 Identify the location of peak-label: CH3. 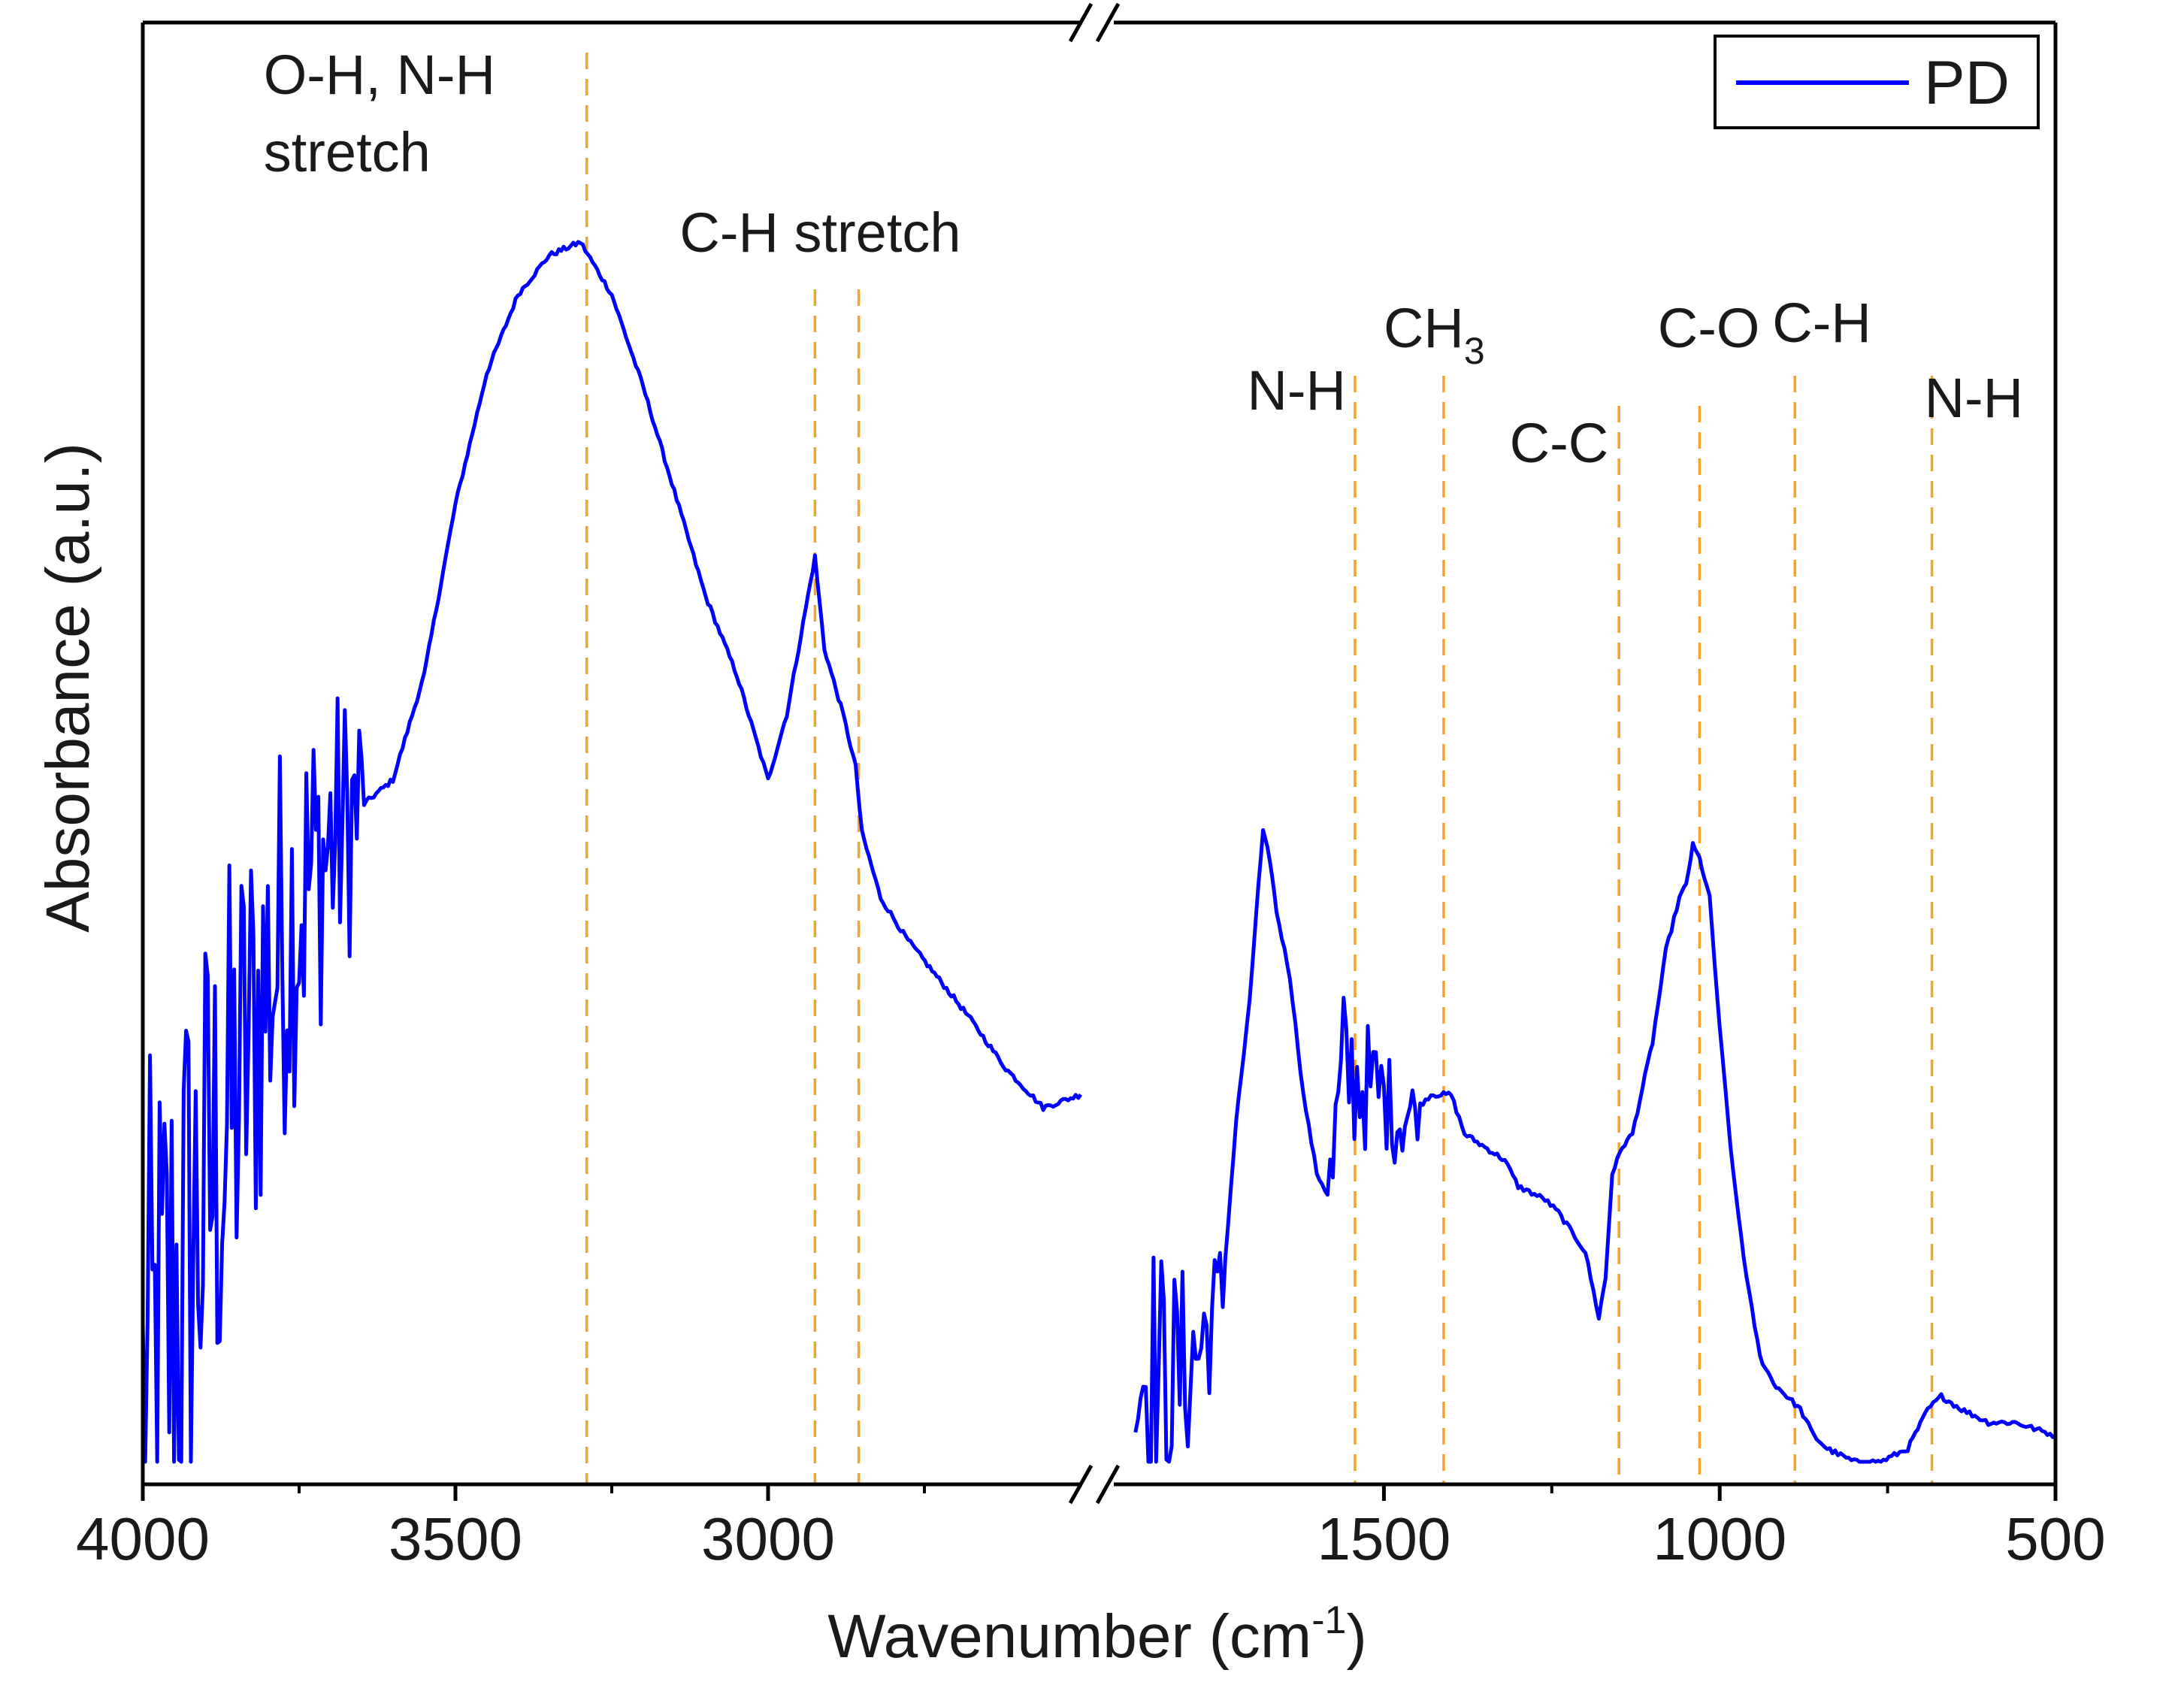
(1434, 334).